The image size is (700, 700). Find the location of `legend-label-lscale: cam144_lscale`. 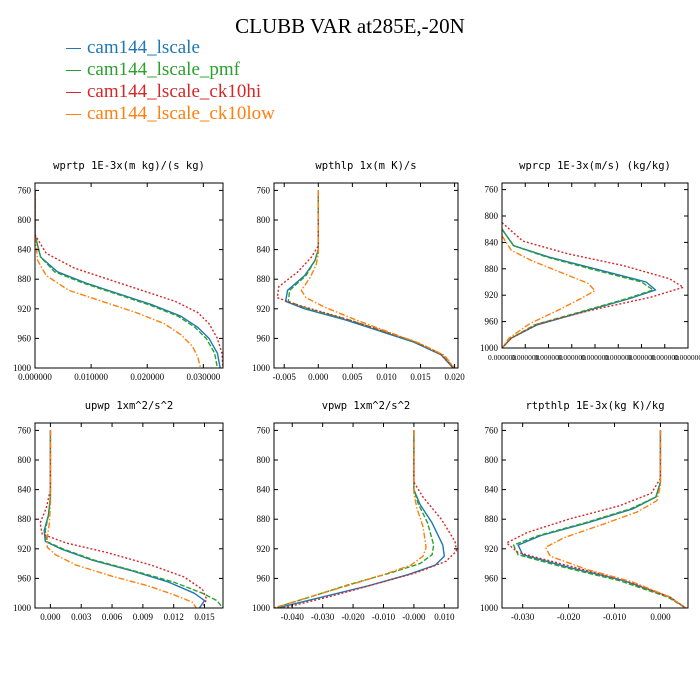

legend-label-lscale: cam144_lscale is located at coordinates (143, 47).